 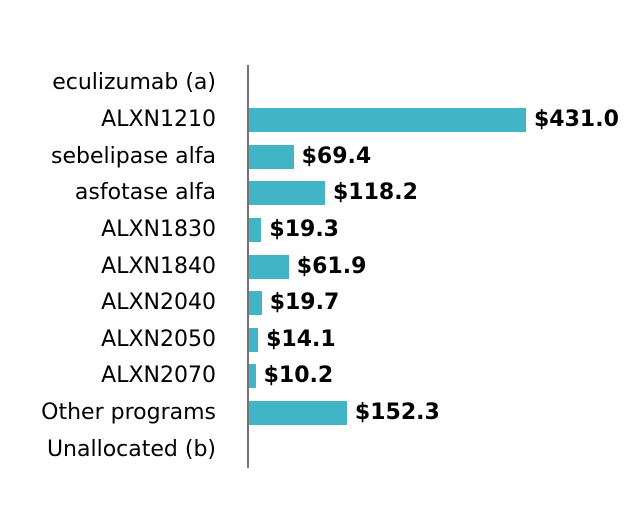 I want to click on value-label: $19.3, so click(x=304, y=229).